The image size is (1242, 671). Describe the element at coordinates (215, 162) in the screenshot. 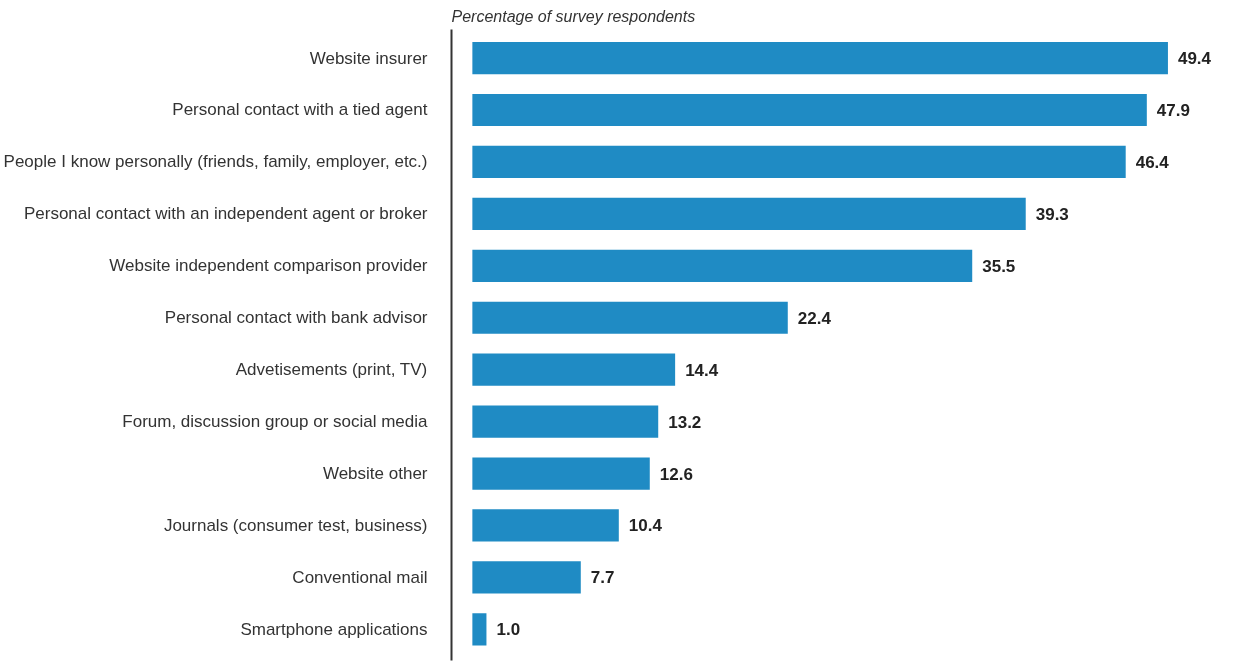

I see `y-tick-label: People I know personally (friends, family, employer, etc.)` at that location.